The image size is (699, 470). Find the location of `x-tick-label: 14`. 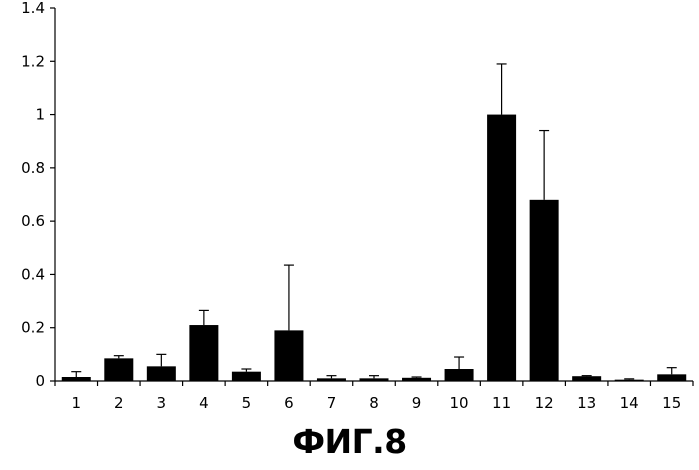

x-tick-label: 14 is located at coordinates (629, 402).